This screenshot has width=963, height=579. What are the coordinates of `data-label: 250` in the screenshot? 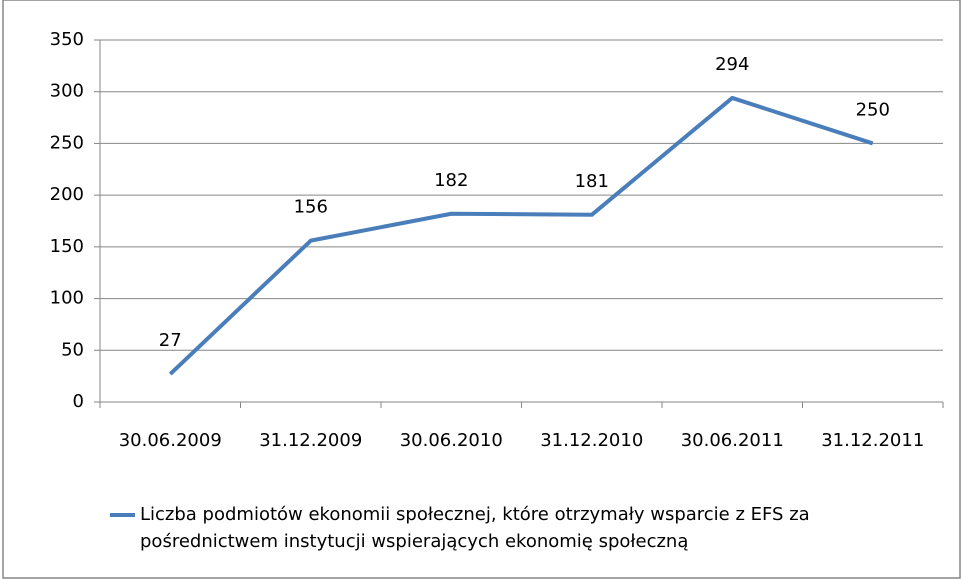 It's located at (873, 109).